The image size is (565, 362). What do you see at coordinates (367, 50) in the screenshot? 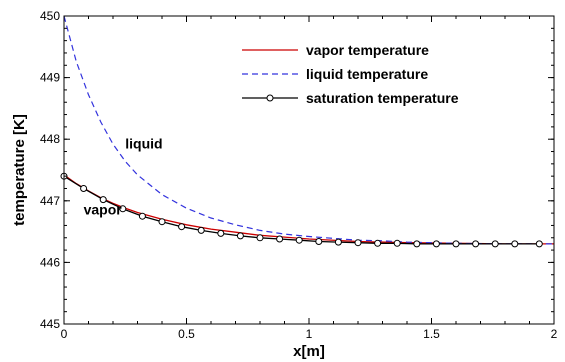
I see `legend-label-0: vapor temperature` at bounding box center [367, 50].